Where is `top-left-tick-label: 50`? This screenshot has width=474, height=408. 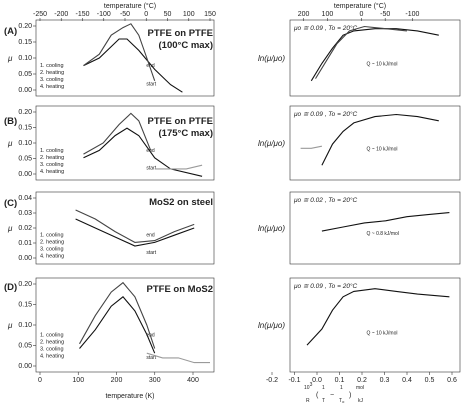 top-left-tick-label: 50 is located at coordinates (168, 14).